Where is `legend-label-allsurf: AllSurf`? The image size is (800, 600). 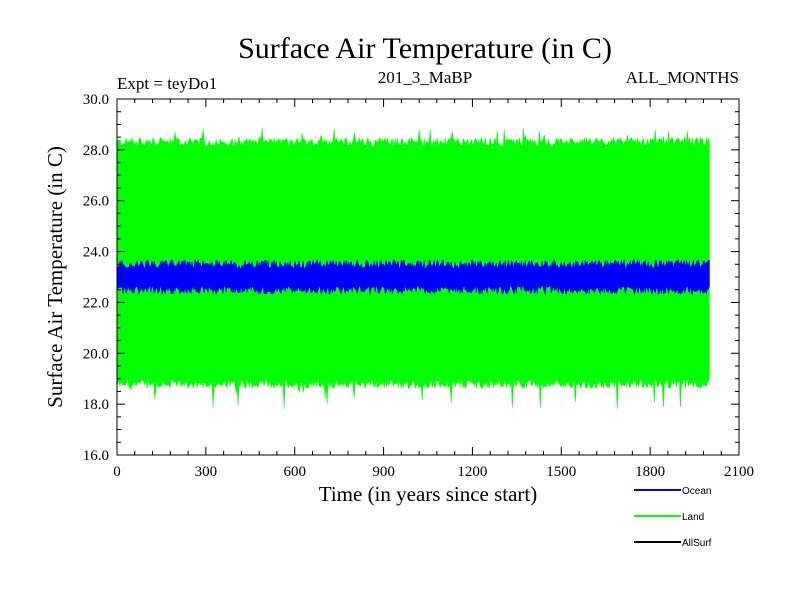 legend-label-allsurf: AllSurf is located at coordinates (697, 543).